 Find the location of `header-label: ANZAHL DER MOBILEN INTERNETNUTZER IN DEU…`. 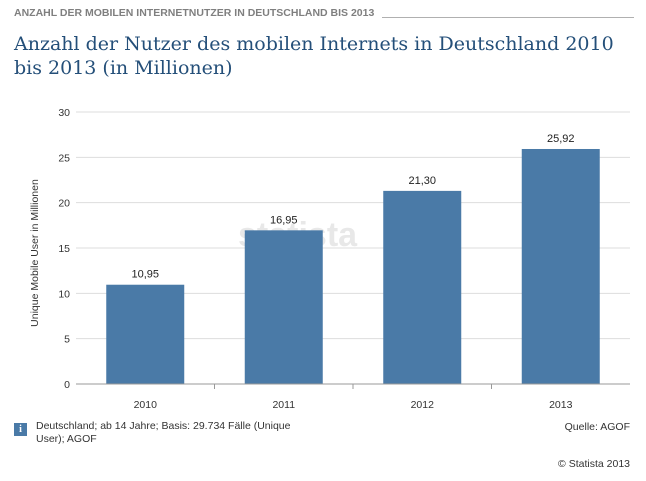

header-label: ANZAHL DER MOBILEN INTERNETNUTZER IN DEU… is located at coordinates (198, 13).